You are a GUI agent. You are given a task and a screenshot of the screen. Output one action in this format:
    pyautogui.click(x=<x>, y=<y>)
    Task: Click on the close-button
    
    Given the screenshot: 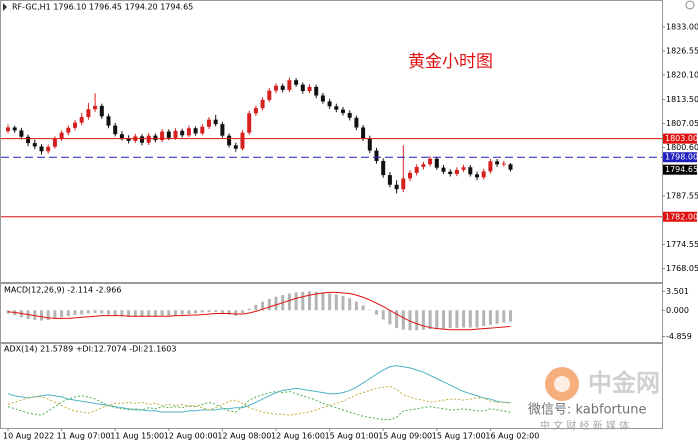 What is the action you would take?
    pyautogui.click(x=690, y=5)
    